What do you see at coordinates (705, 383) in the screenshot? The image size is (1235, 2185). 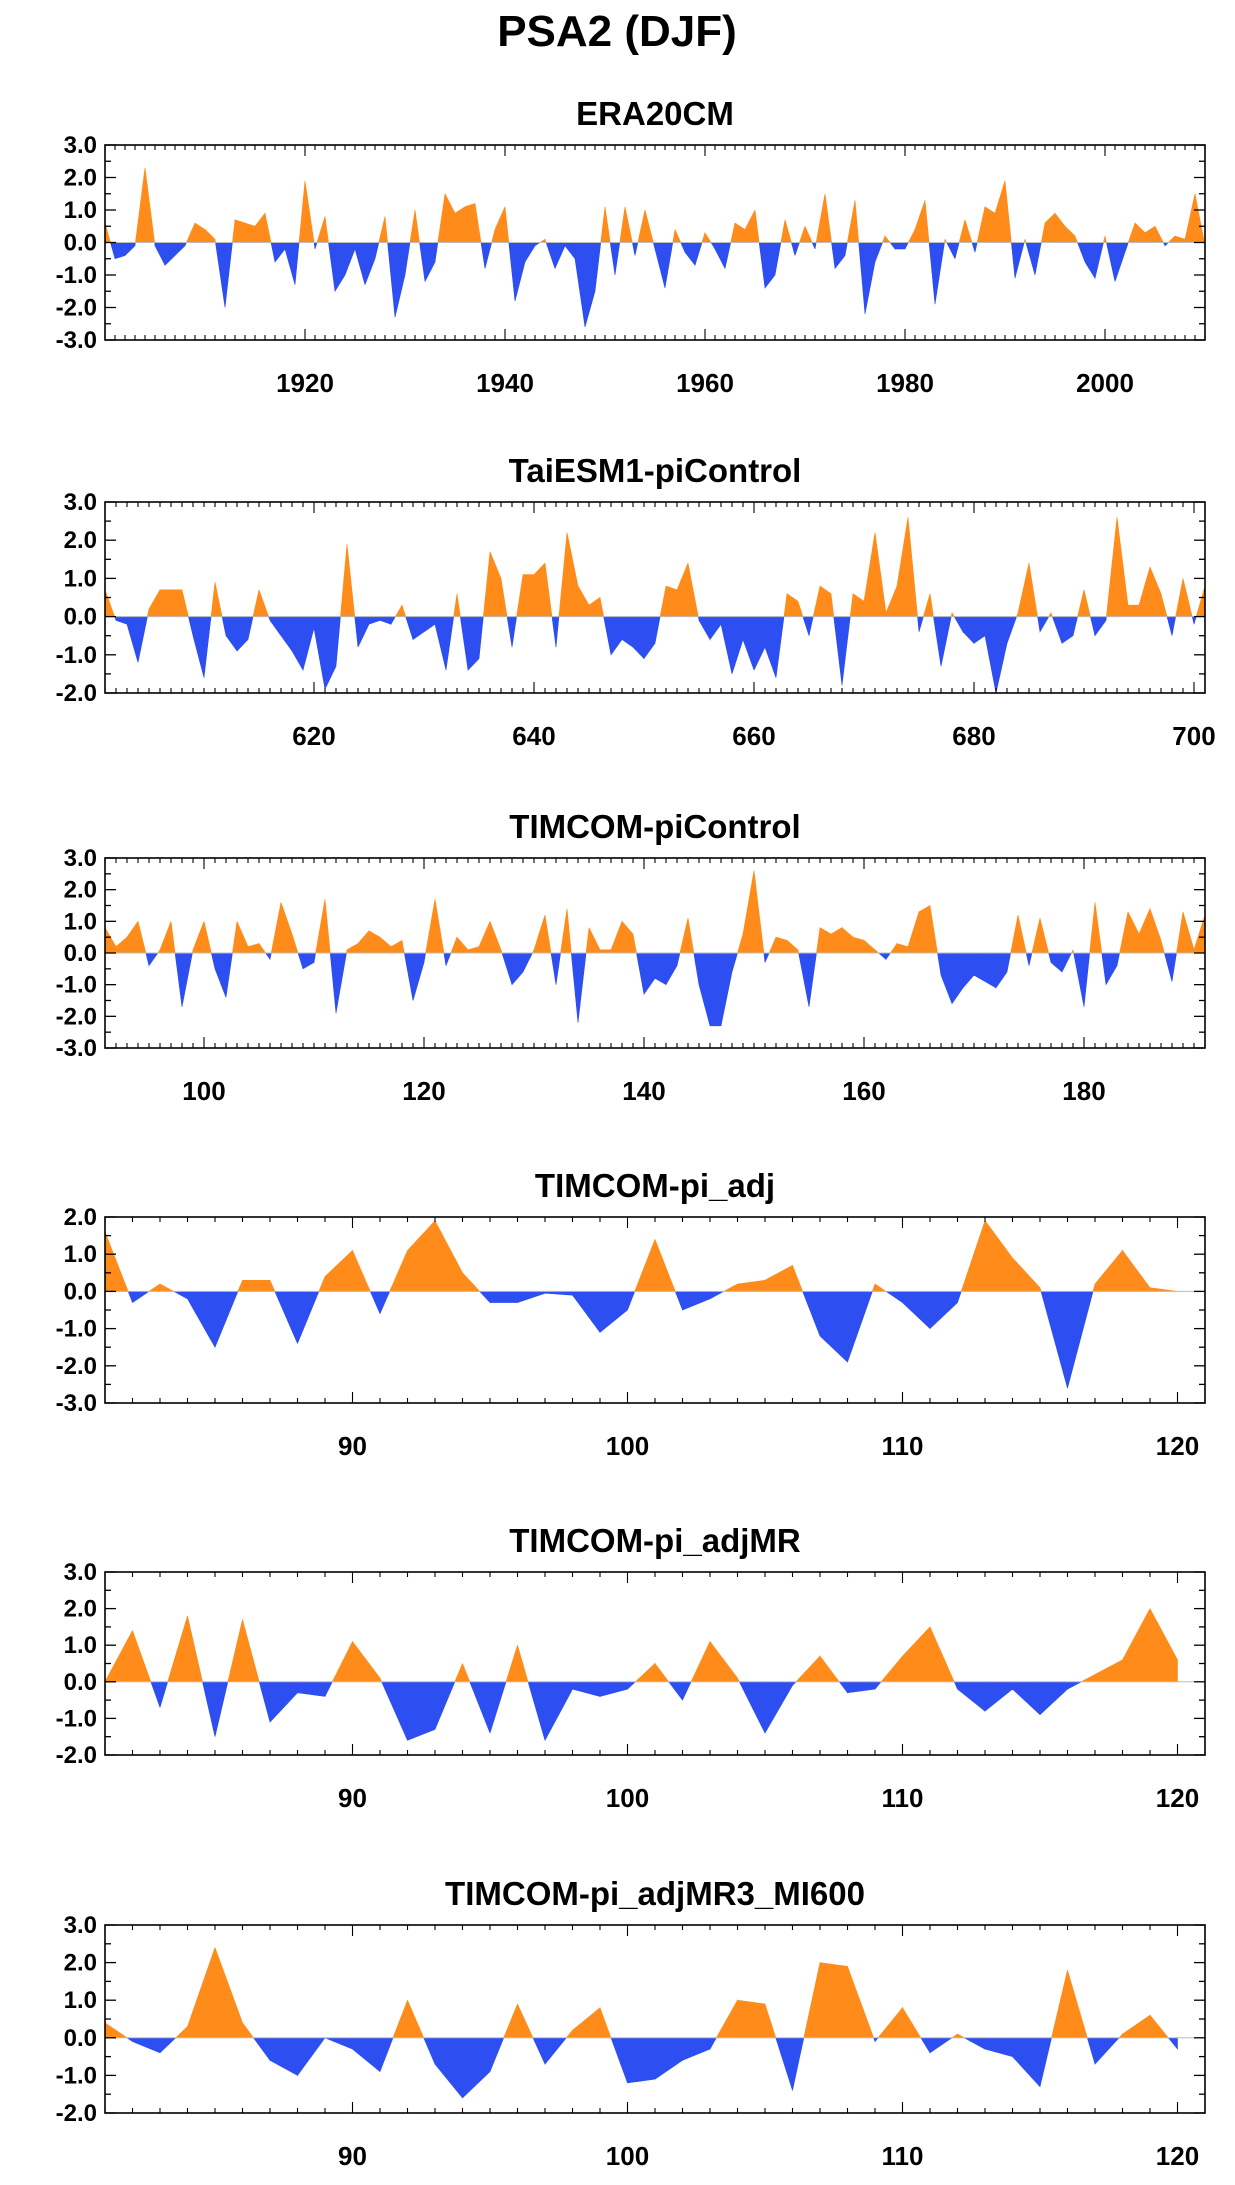 I see `x-tick-label: 1960` at bounding box center [705, 383].